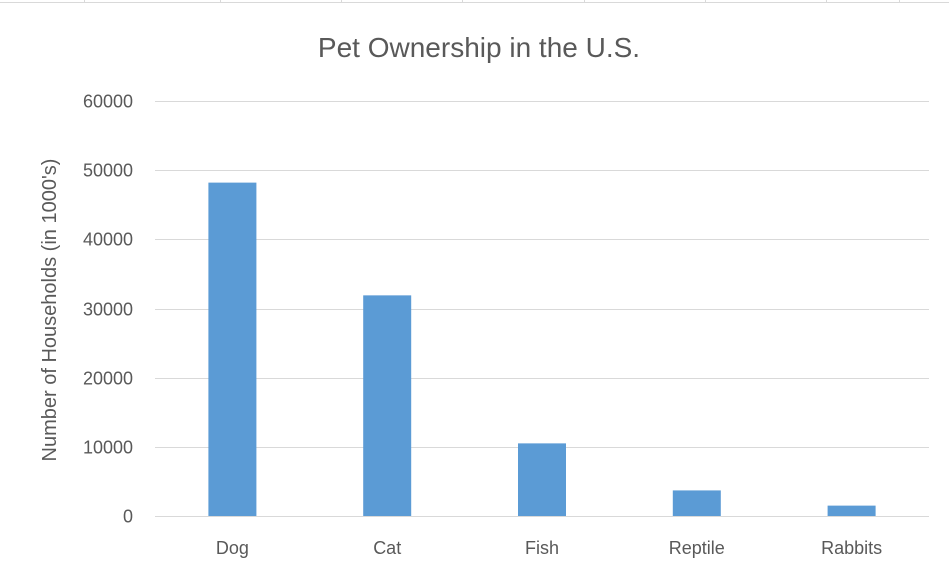 The width and height of the screenshot is (949, 573). What do you see at coordinates (479, 47) in the screenshot?
I see `chart-title: Pet Ownership in the U.S.` at bounding box center [479, 47].